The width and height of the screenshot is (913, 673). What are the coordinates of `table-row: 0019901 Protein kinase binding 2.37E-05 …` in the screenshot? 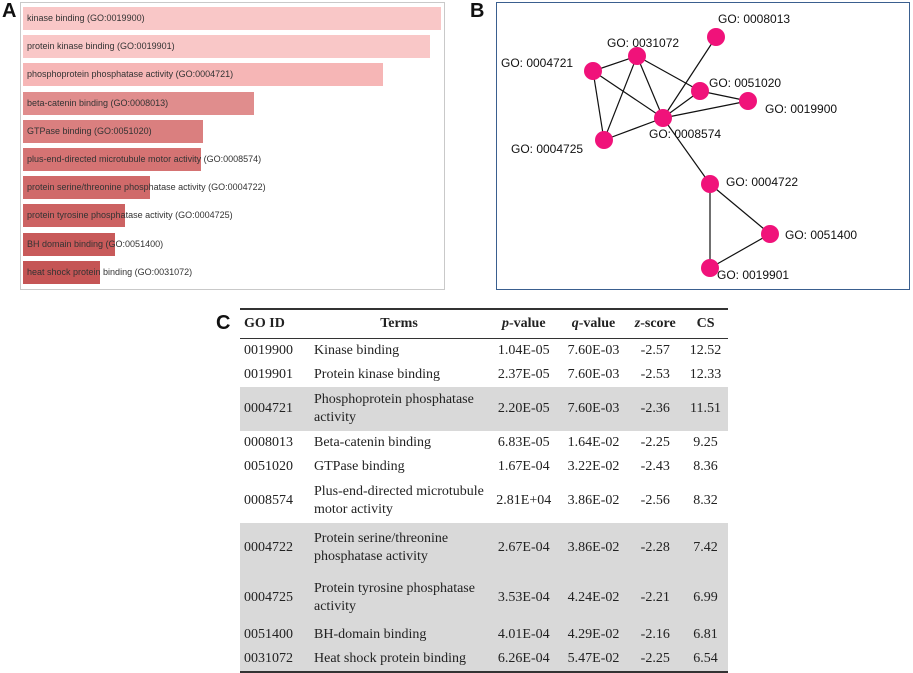 It's located at (484, 375).